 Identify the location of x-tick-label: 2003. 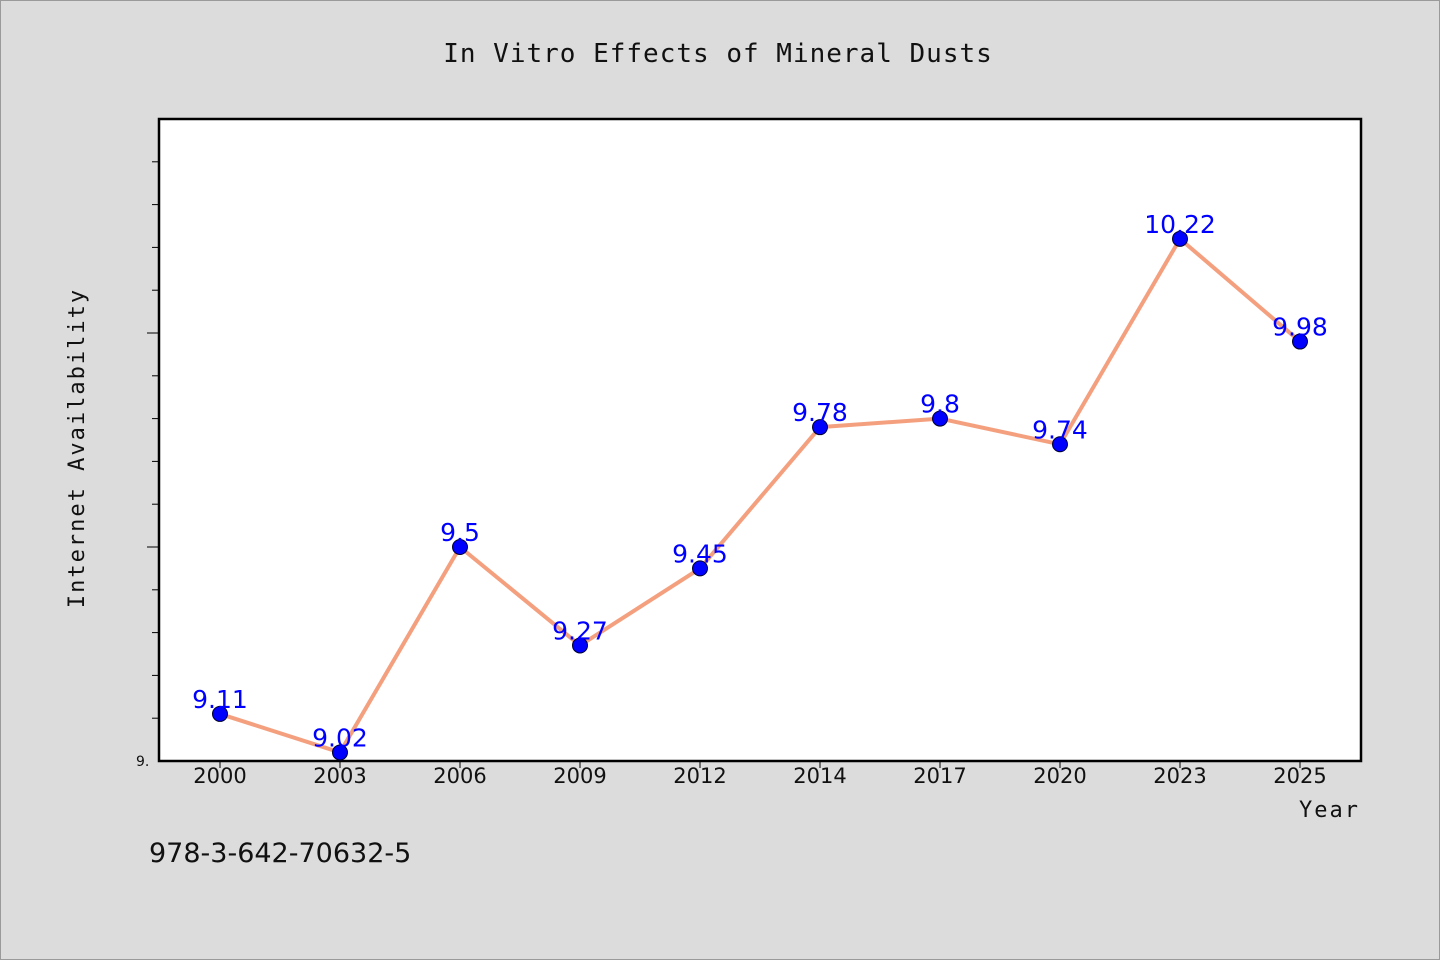
(339, 776).